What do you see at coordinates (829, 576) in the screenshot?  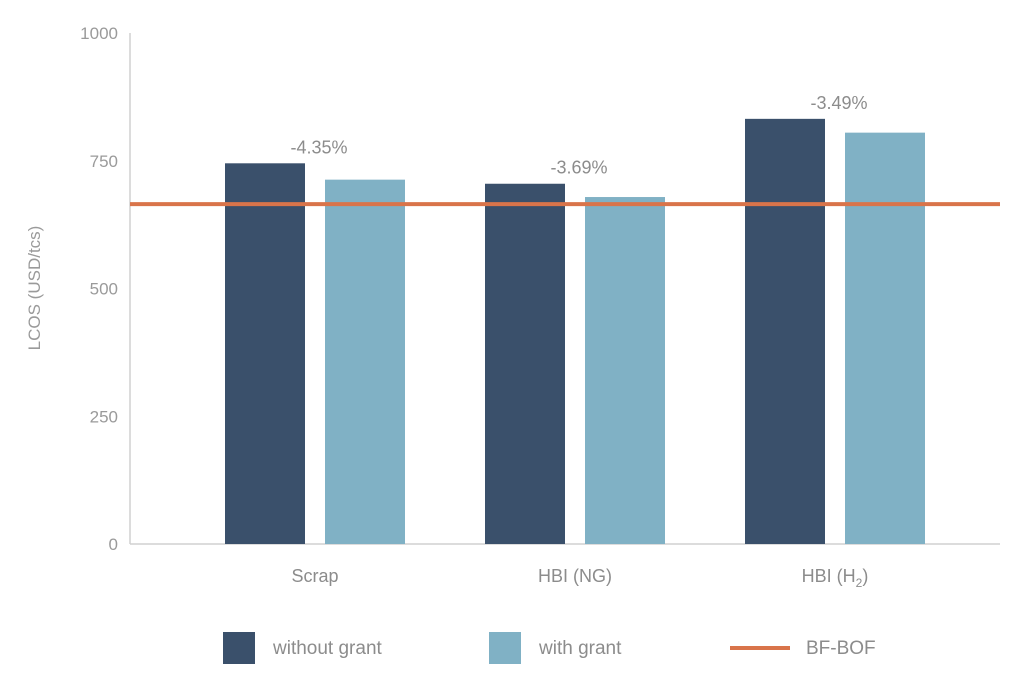 I see `category-label-main: HBI (H` at bounding box center [829, 576].